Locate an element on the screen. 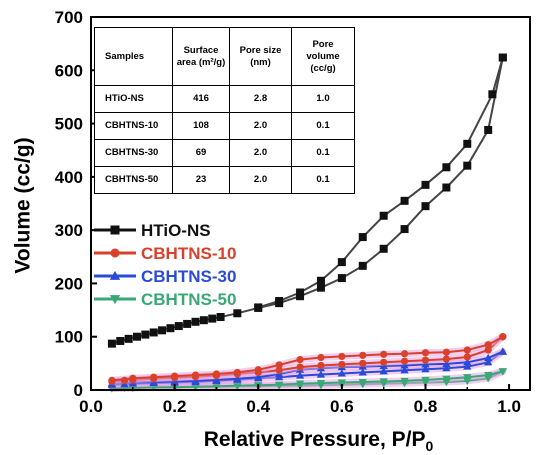 The height and width of the screenshot is (455, 550). x-tick-label: 0.6 is located at coordinates (342, 406).